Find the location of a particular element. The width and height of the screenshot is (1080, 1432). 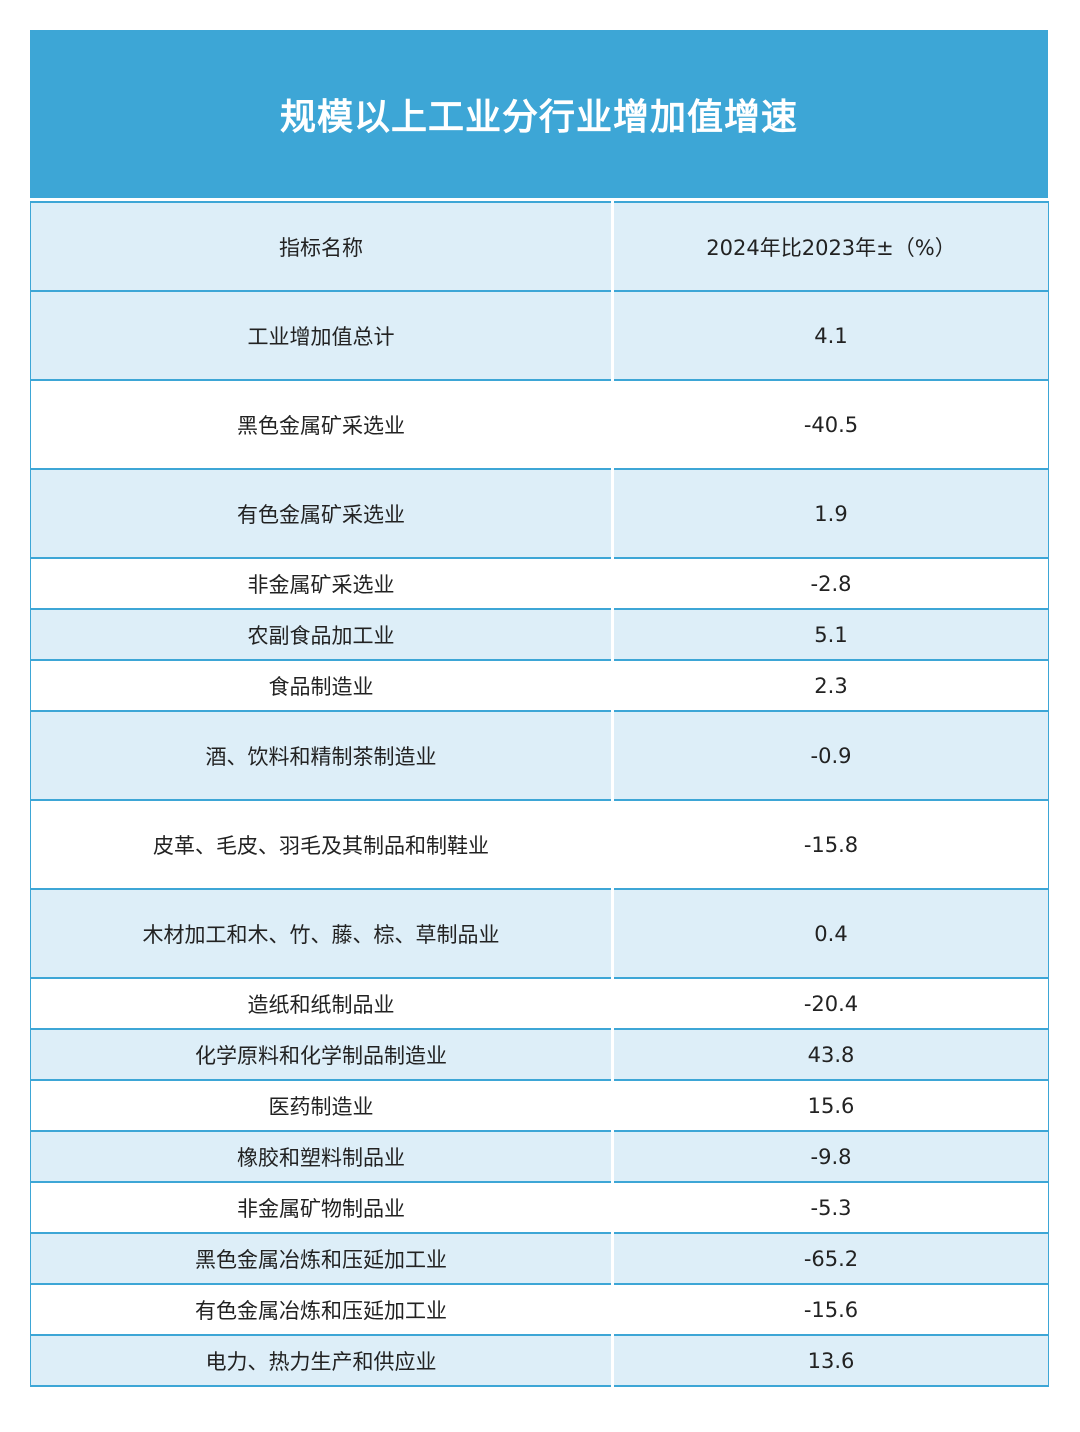

table-row: 电力、热力生产和供应业 13.6 is located at coordinates (539, 1360).